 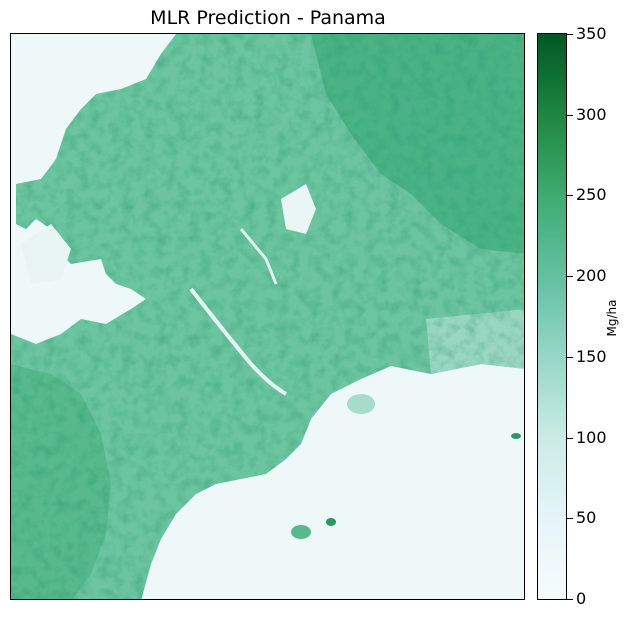 I want to click on colorbar, so click(x=552, y=316).